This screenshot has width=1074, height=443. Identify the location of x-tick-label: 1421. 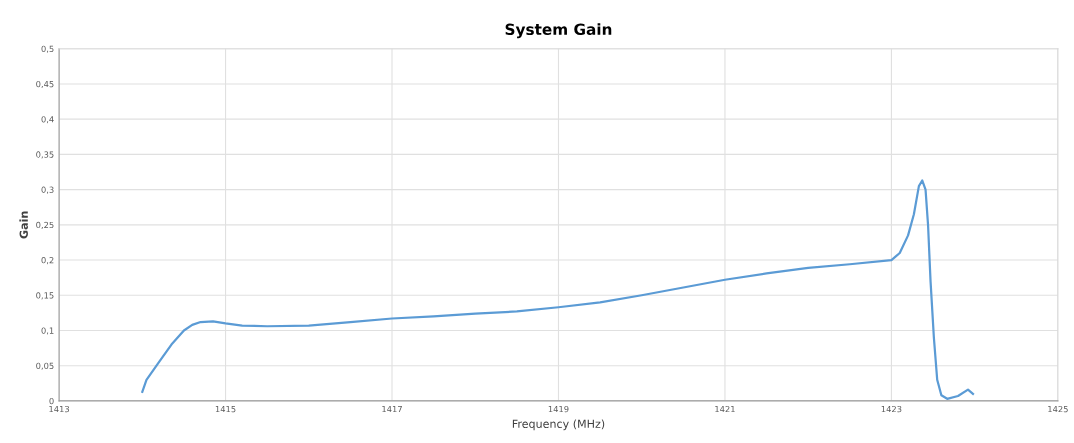
(725, 409).